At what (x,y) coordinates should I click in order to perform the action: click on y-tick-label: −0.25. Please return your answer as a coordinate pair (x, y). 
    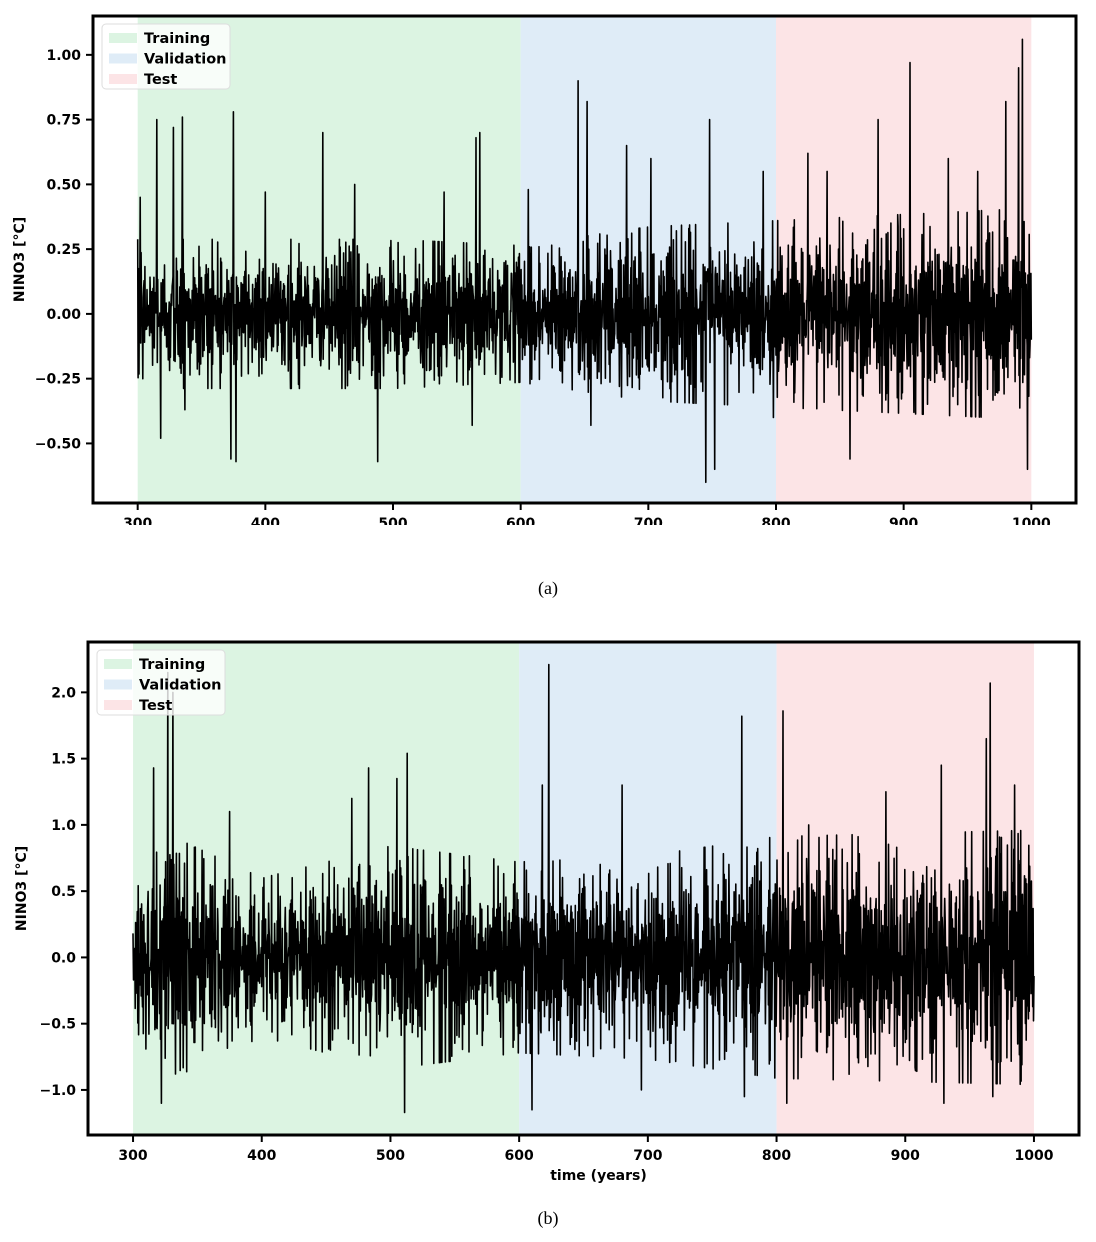
    Looking at the image, I should click on (58, 380).